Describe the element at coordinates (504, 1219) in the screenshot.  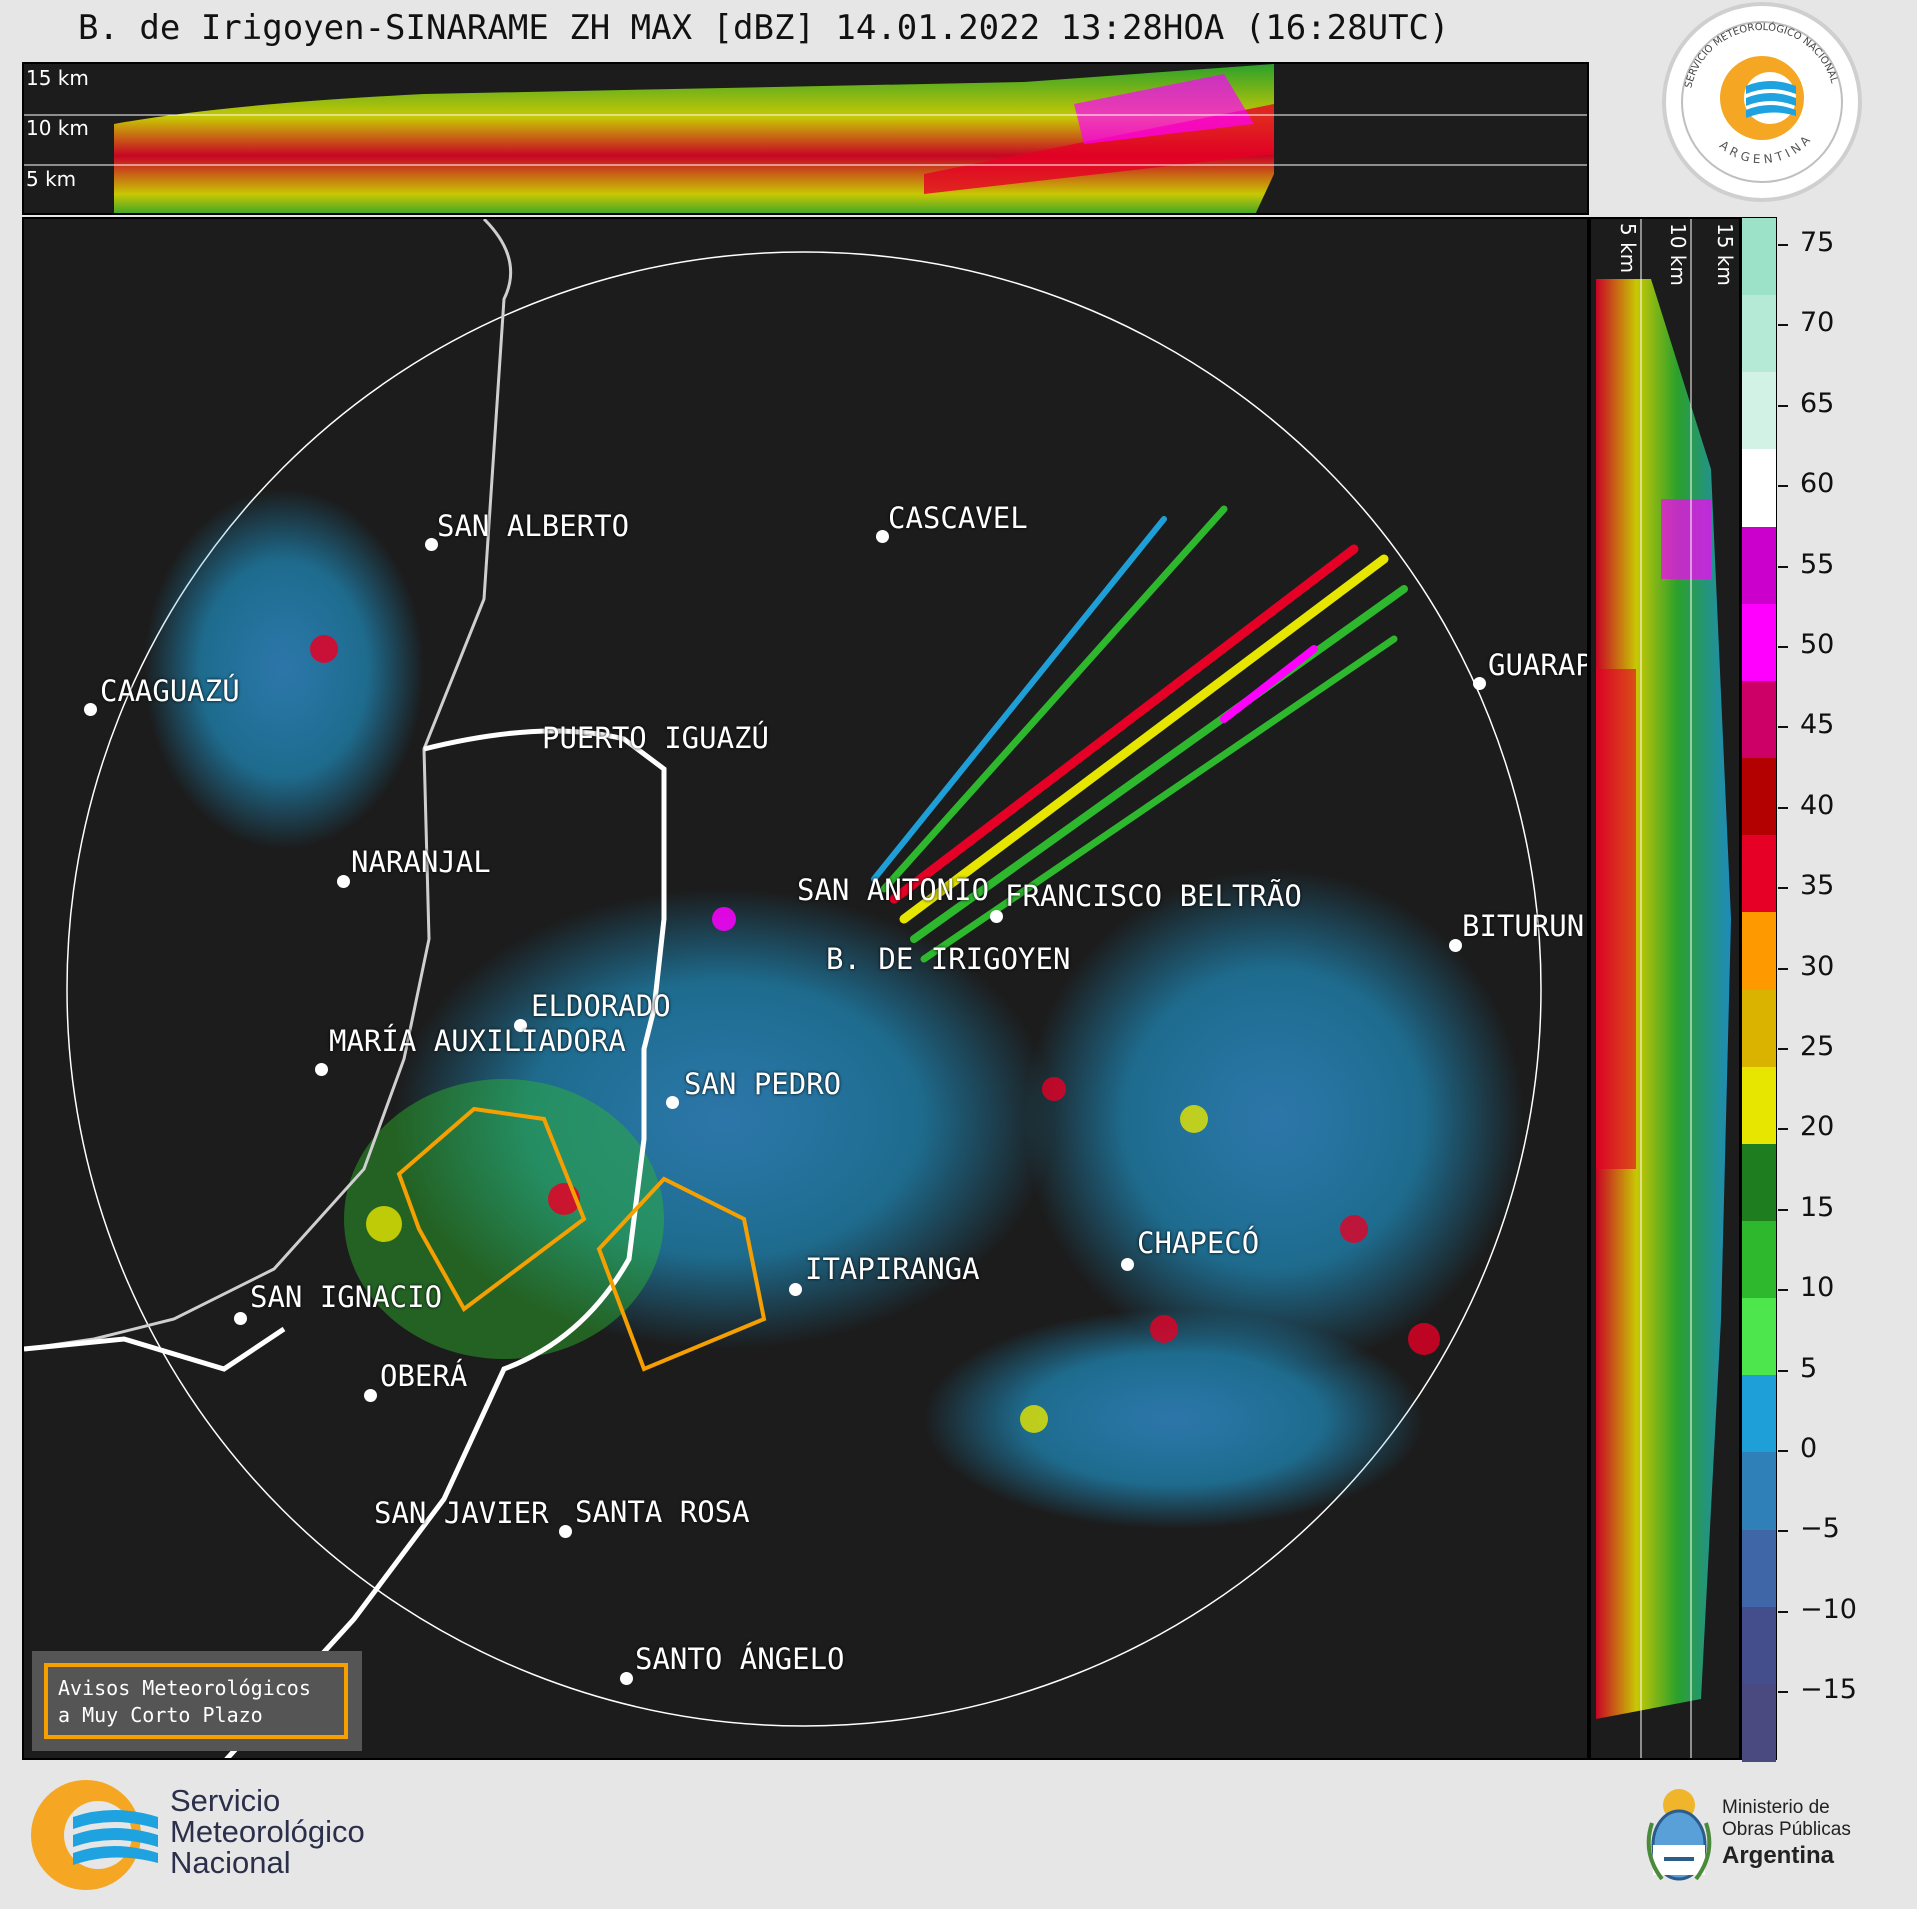
I see `echo-field-southwest` at that location.